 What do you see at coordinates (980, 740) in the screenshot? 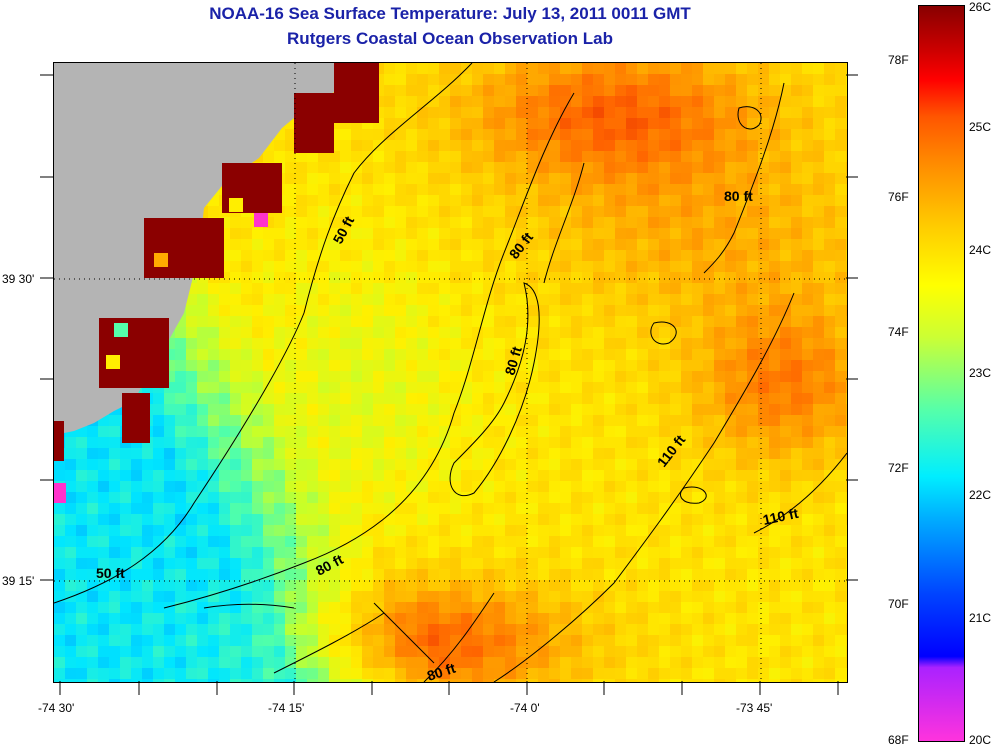
I see `colorbar-celsius-label: 20C` at bounding box center [980, 740].